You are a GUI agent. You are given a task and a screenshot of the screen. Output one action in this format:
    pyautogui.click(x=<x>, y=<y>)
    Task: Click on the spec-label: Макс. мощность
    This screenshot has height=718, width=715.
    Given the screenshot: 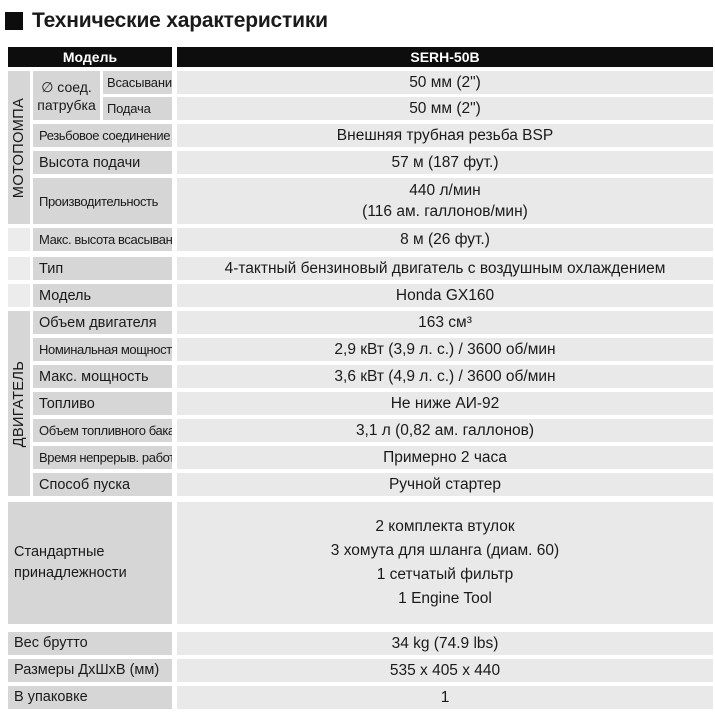 What is the action you would take?
    pyautogui.click(x=102, y=376)
    